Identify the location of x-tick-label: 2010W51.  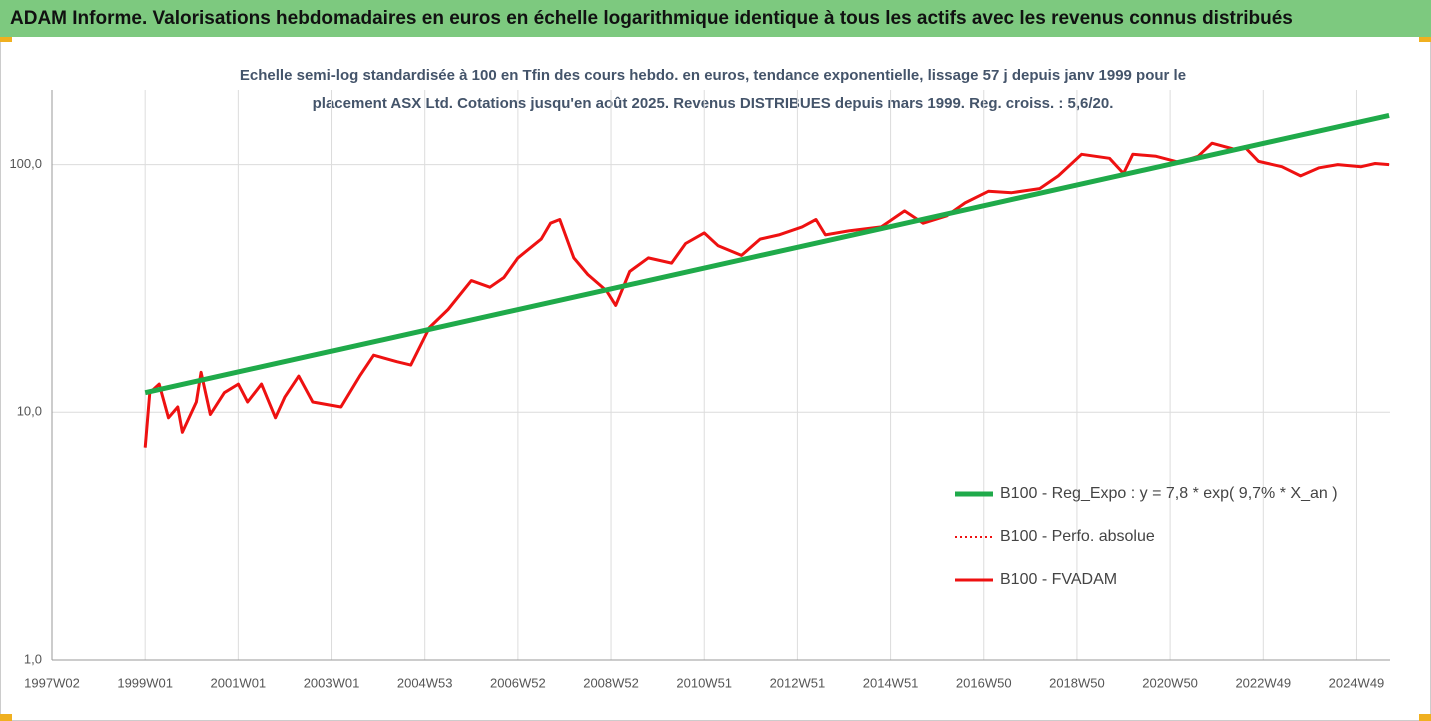
(704, 682).